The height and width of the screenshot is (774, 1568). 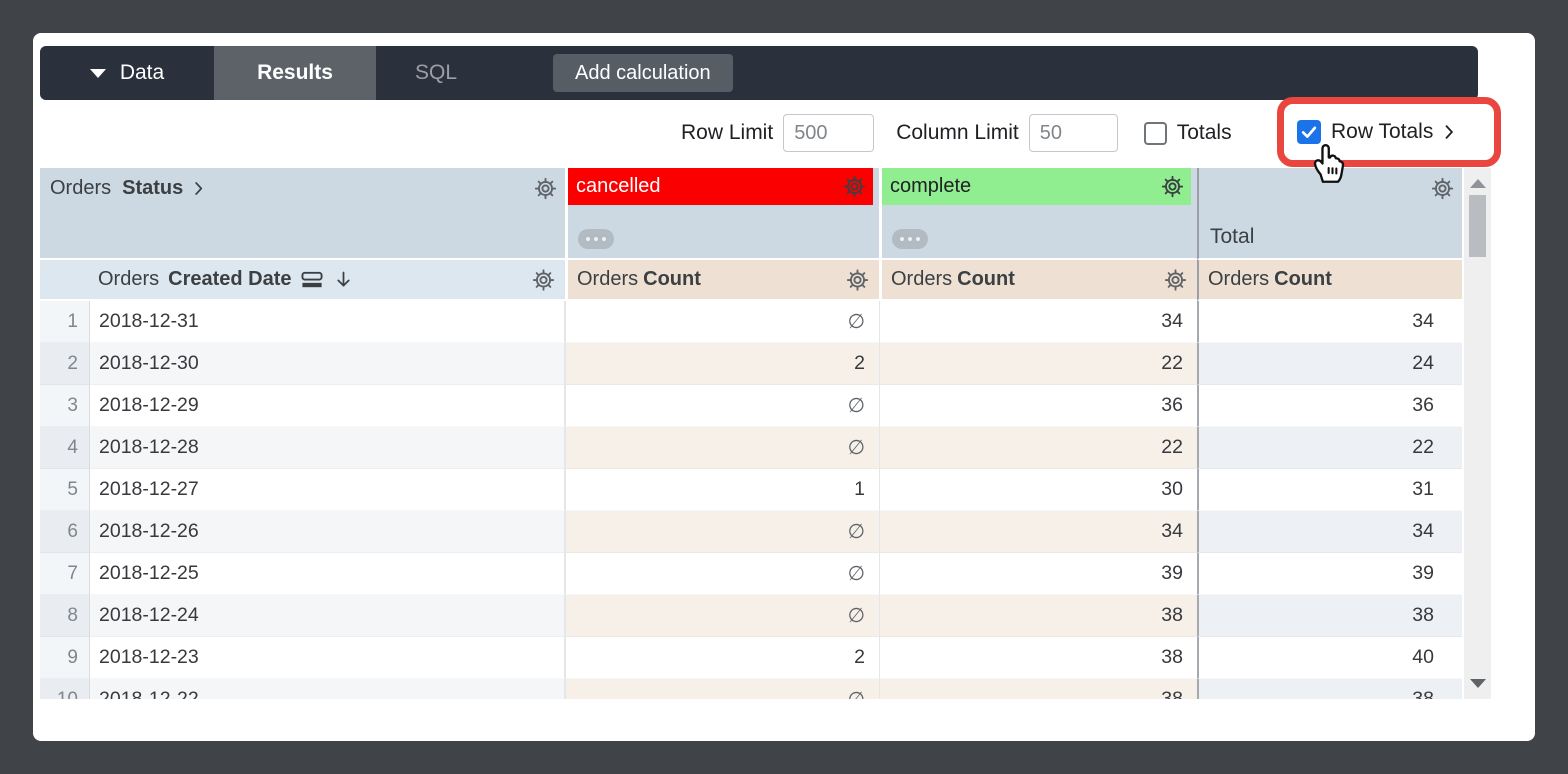 What do you see at coordinates (1329, 490) in the screenshot?
I see `total-count-cell: 31` at bounding box center [1329, 490].